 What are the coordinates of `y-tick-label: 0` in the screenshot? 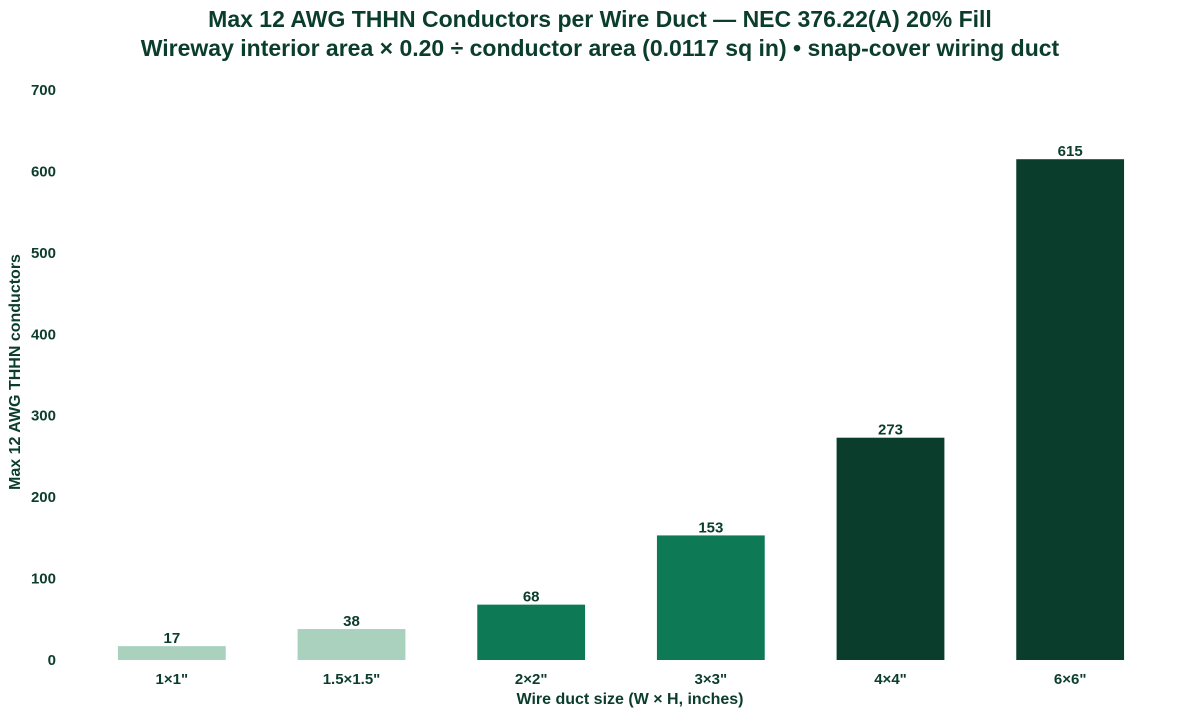 It's located at (52, 660).